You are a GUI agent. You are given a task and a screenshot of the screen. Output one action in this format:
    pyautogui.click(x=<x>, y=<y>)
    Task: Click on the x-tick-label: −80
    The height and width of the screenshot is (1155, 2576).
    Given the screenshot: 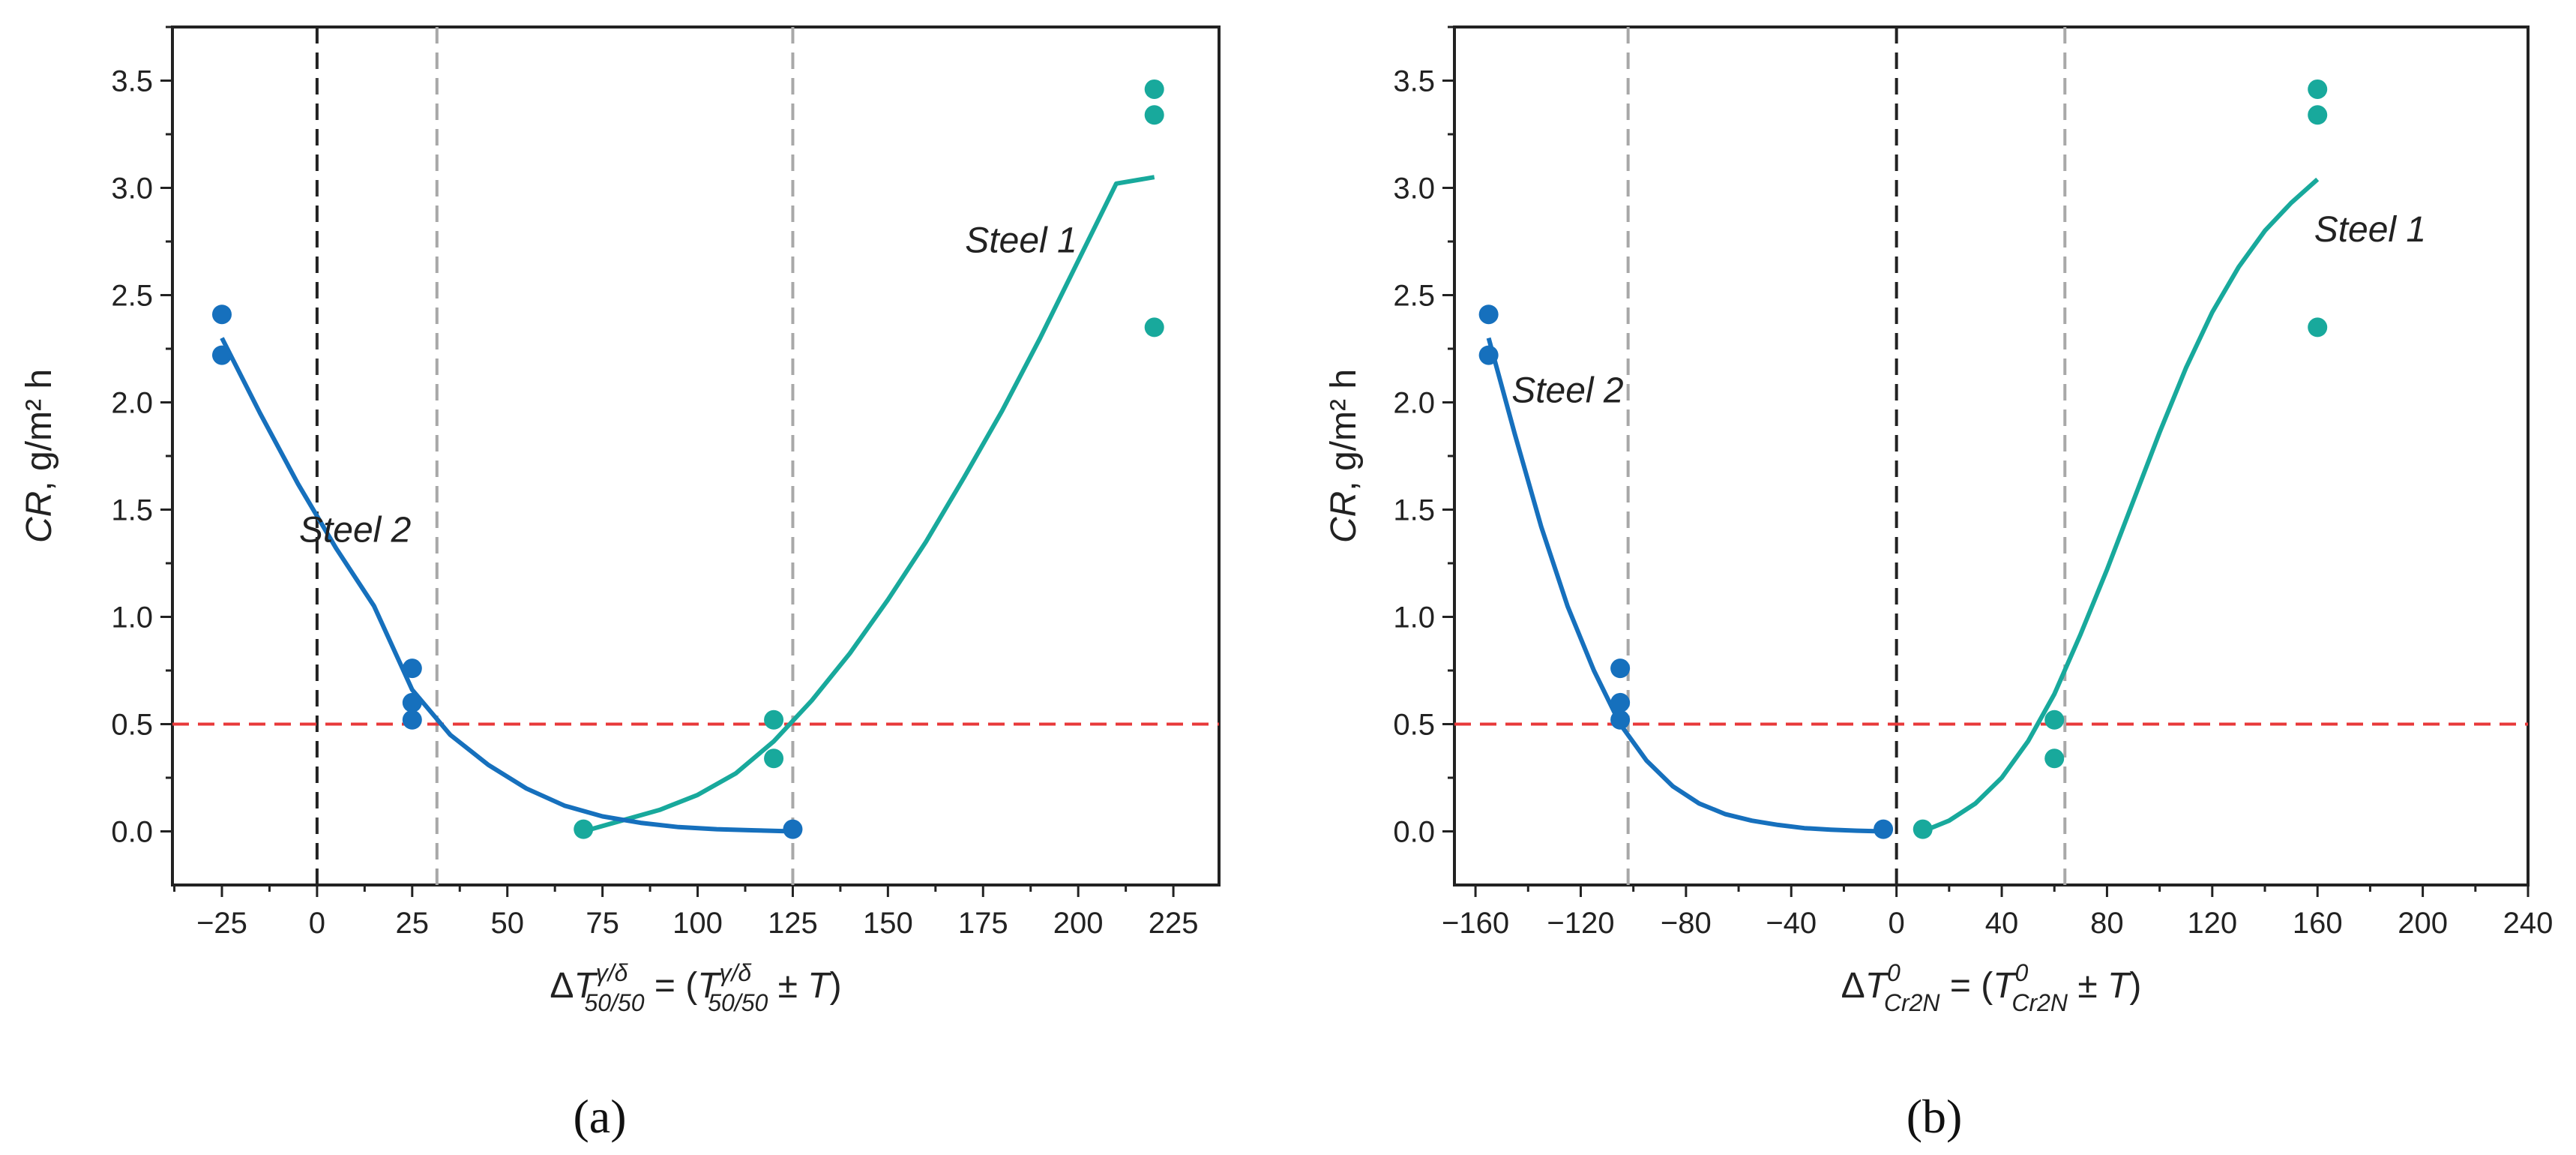 What is the action you would take?
    pyautogui.click(x=1686, y=923)
    